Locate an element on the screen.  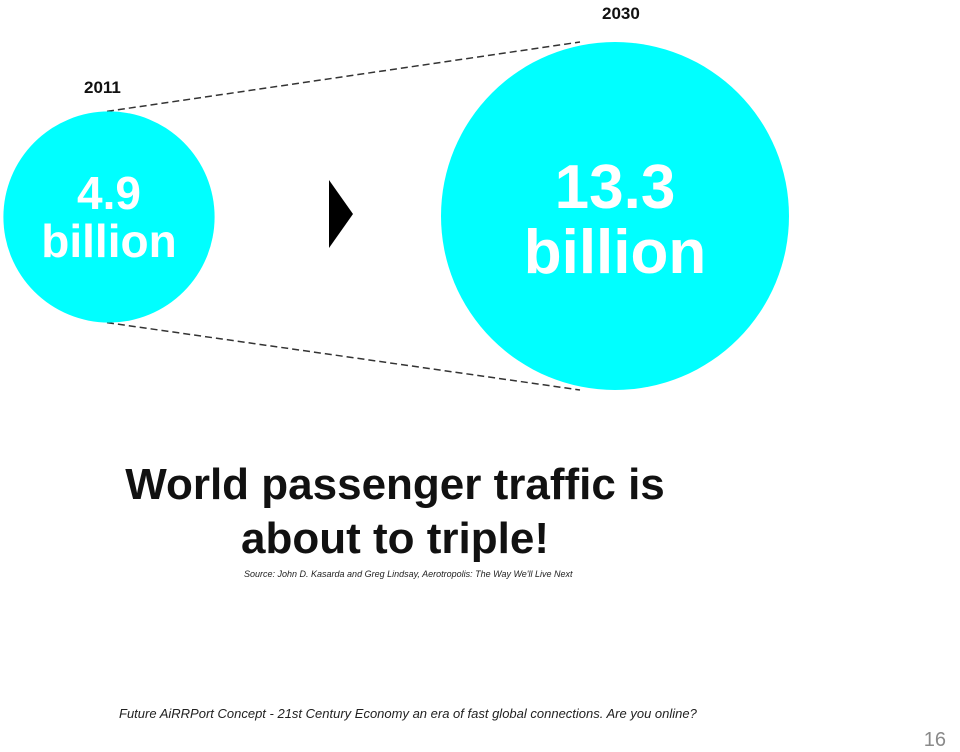
bubble-2011 is located at coordinates (109, 217).